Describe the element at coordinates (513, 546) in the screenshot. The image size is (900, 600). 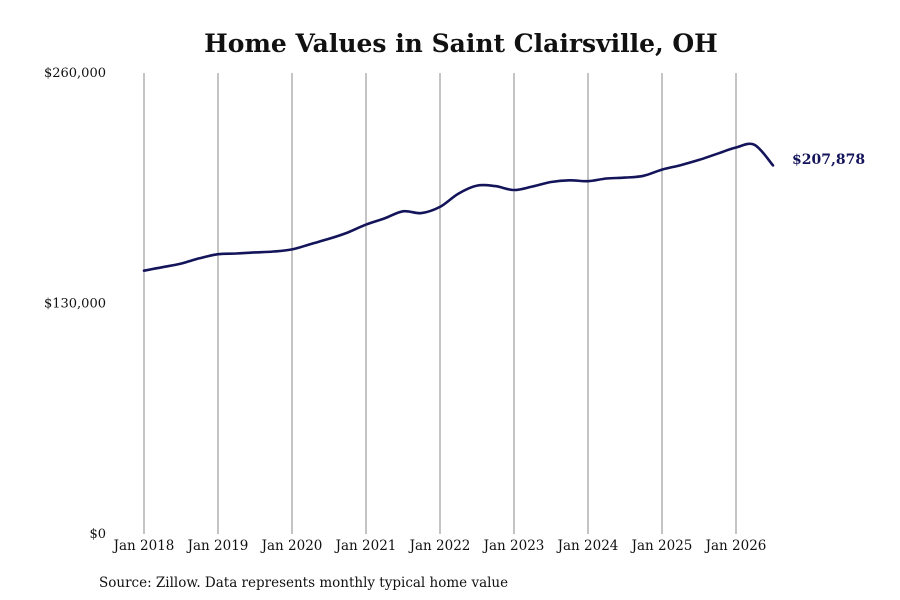
I see `x-tick-label: Jan 2023` at that location.